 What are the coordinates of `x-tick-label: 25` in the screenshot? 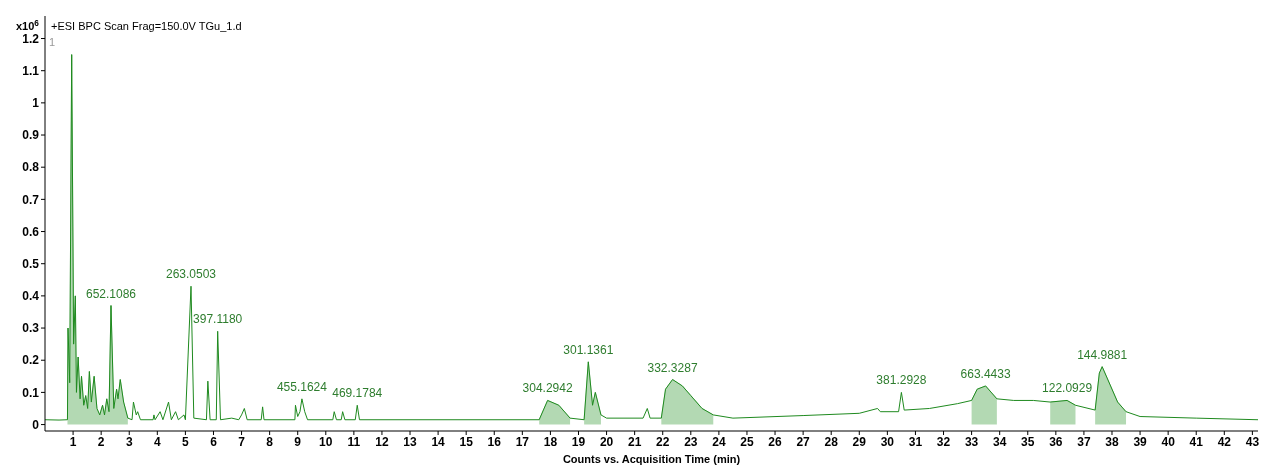 It's located at (747, 441).